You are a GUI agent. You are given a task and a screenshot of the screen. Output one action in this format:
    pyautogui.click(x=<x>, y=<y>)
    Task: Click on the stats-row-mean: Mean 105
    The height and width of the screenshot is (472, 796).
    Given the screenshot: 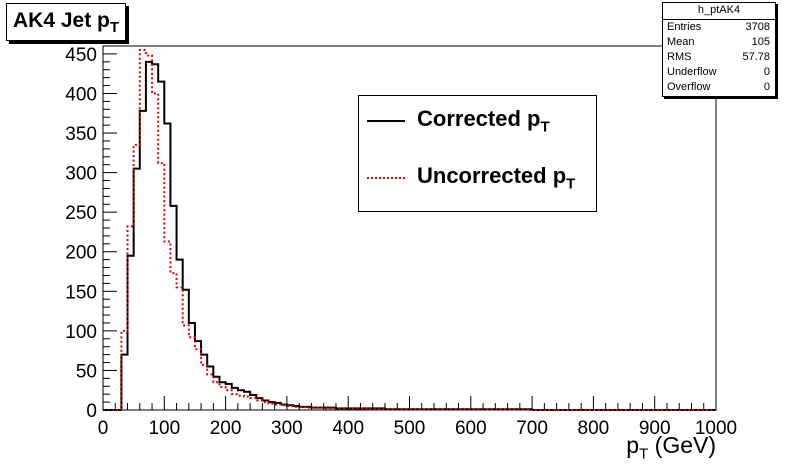 What is the action you would take?
    pyautogui.click(x=719, y=42)
    